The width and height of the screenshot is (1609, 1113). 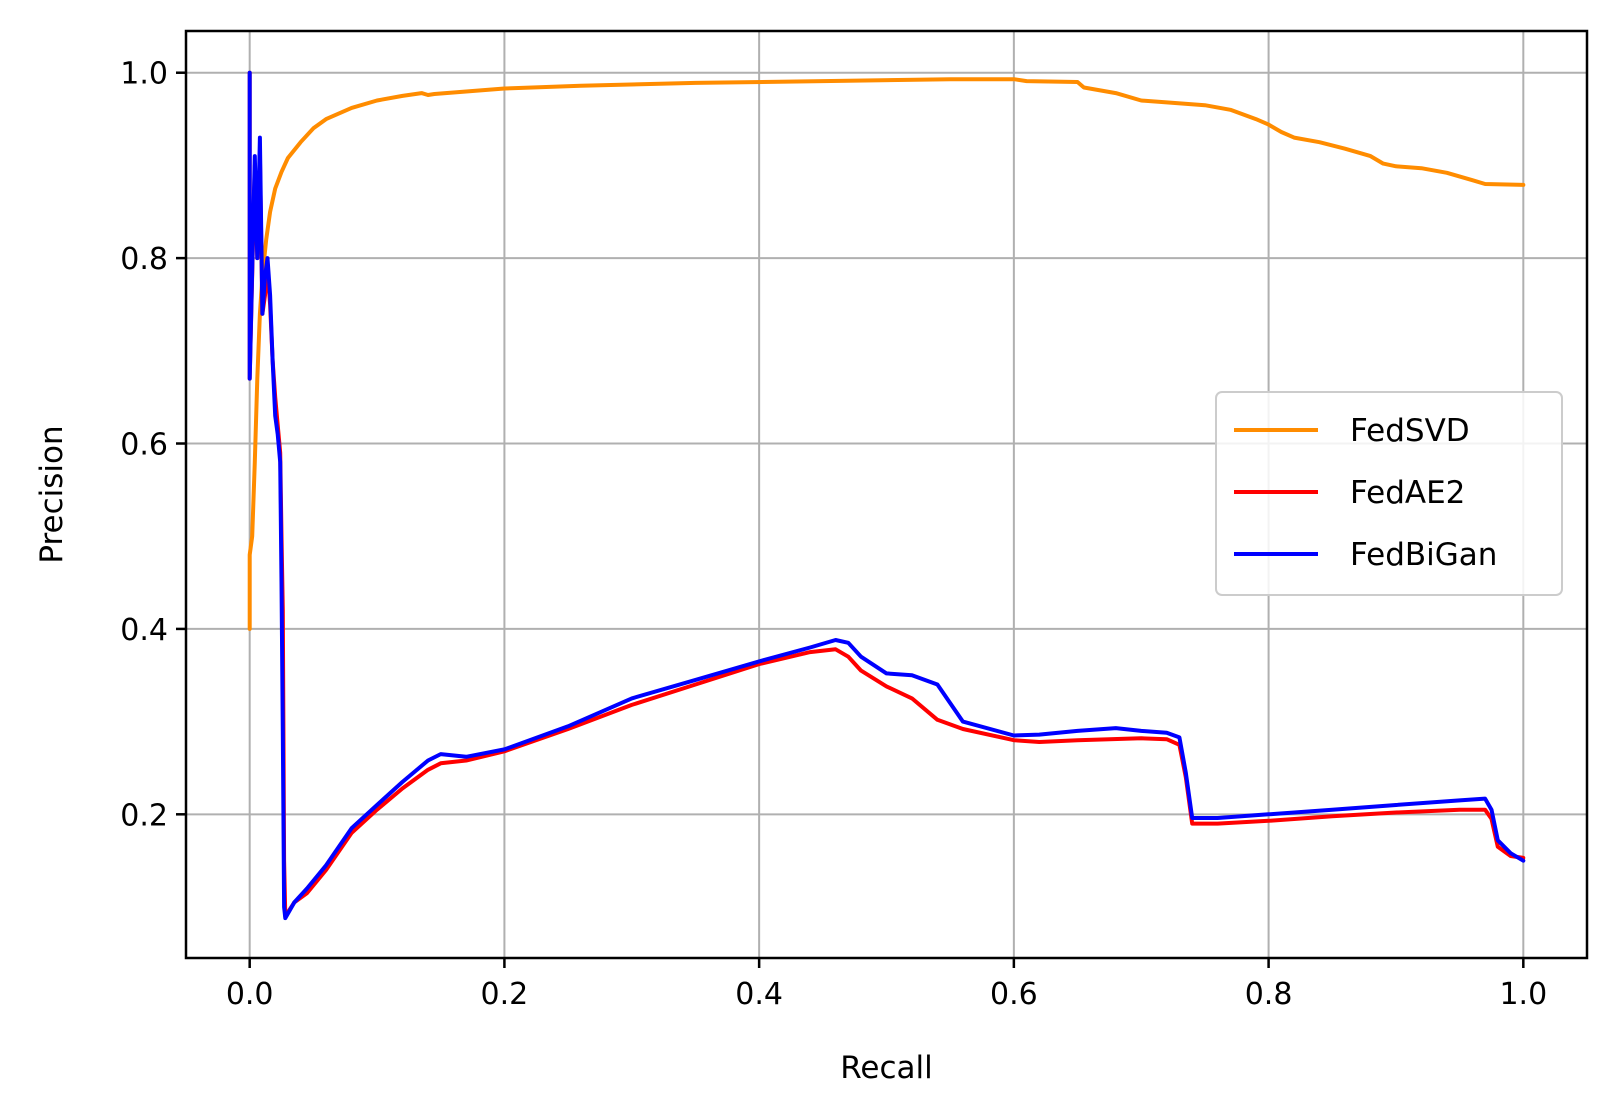 I want to click on legend-box, so click(x=1389, y=493).